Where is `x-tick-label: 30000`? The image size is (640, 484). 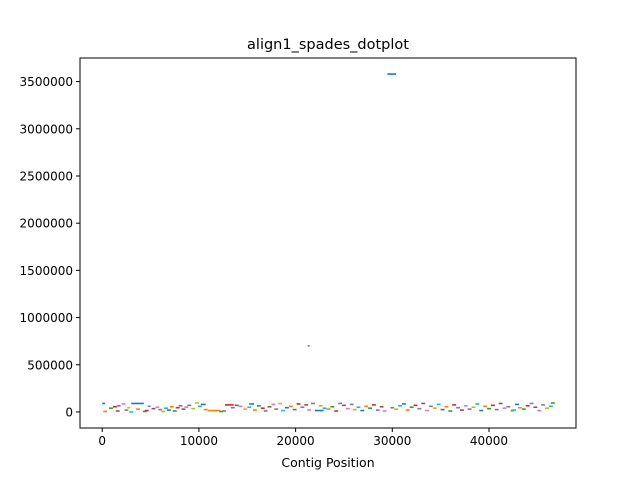
x-tick-label: 30000 is located at coordinates (392, 441).